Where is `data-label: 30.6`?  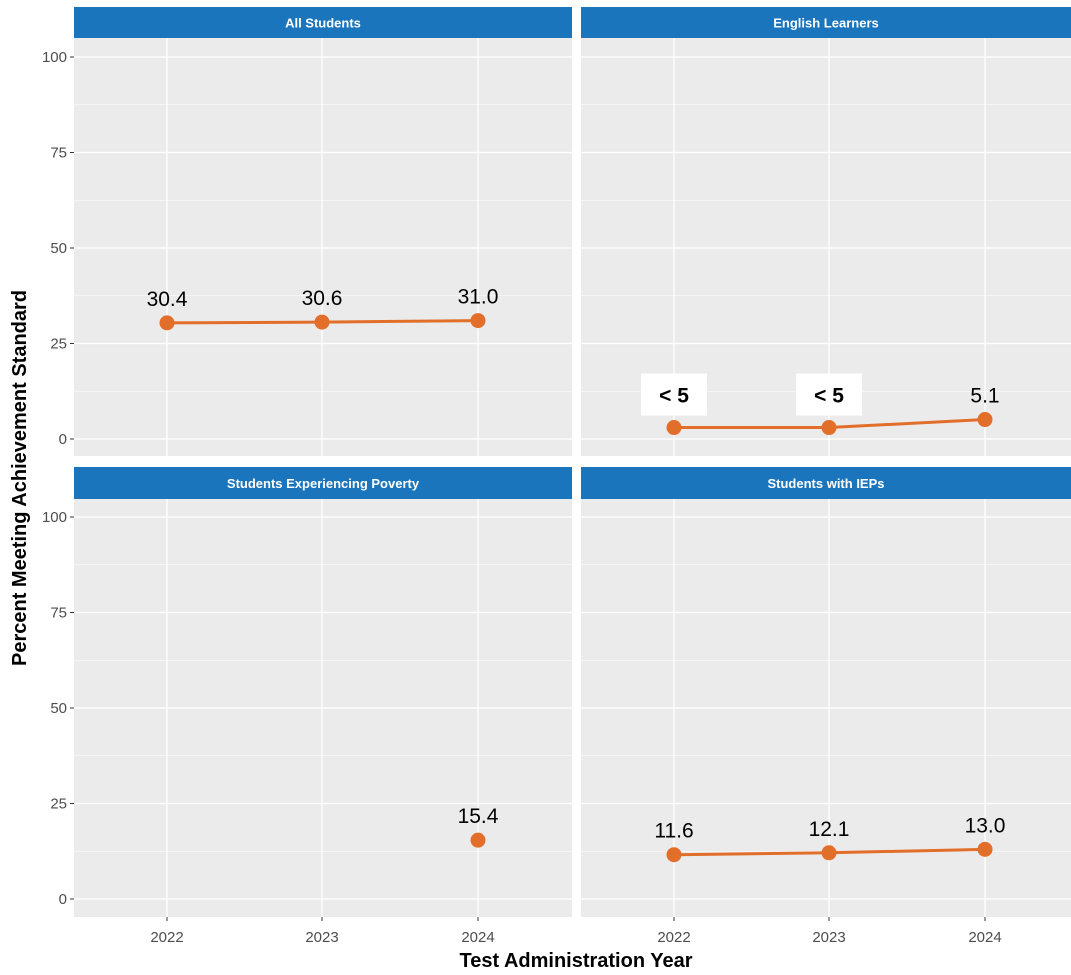
data-label: 30.6 is located at coordinates (322, 298).